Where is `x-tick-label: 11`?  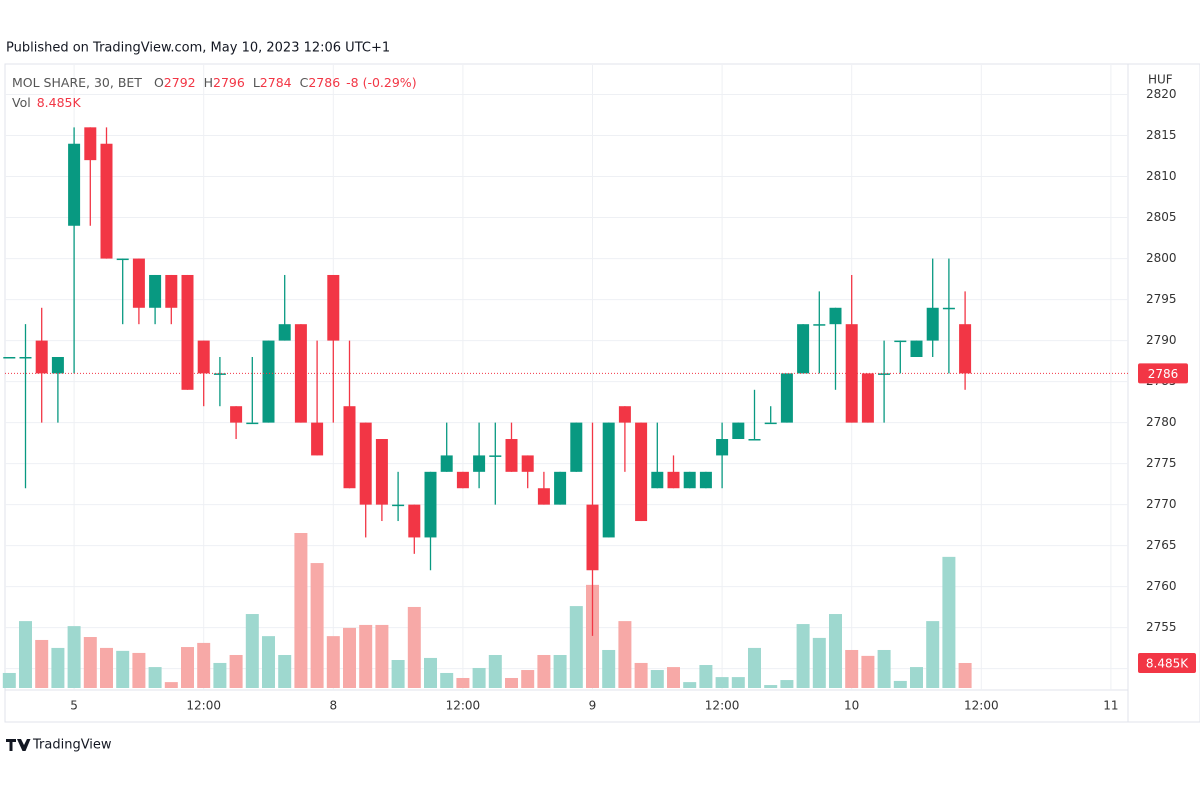 x-tick-label: 11 is located at coordinates (1110, 706).